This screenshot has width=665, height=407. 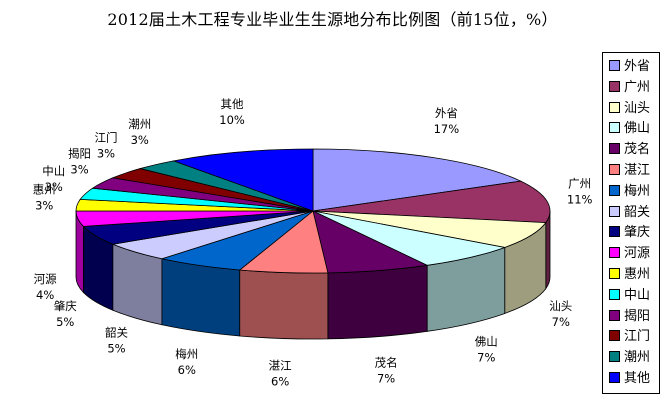 I want to click on legend-label: 潮州, so click(x=637, y=358).